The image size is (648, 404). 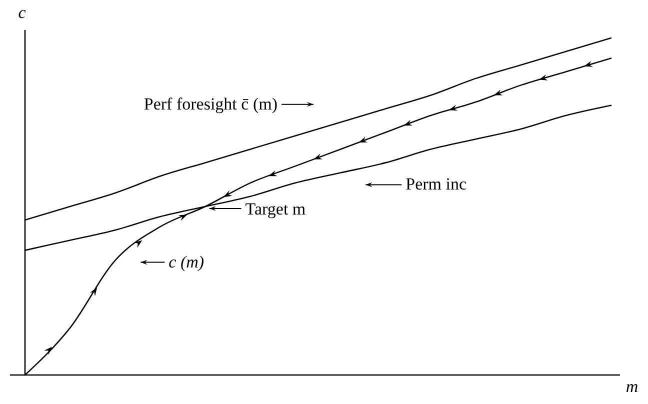 What do you see at coordinates (186, 262) in the screenshot?
I see `legend-label: c (m)` at bounding box center [186, 262].